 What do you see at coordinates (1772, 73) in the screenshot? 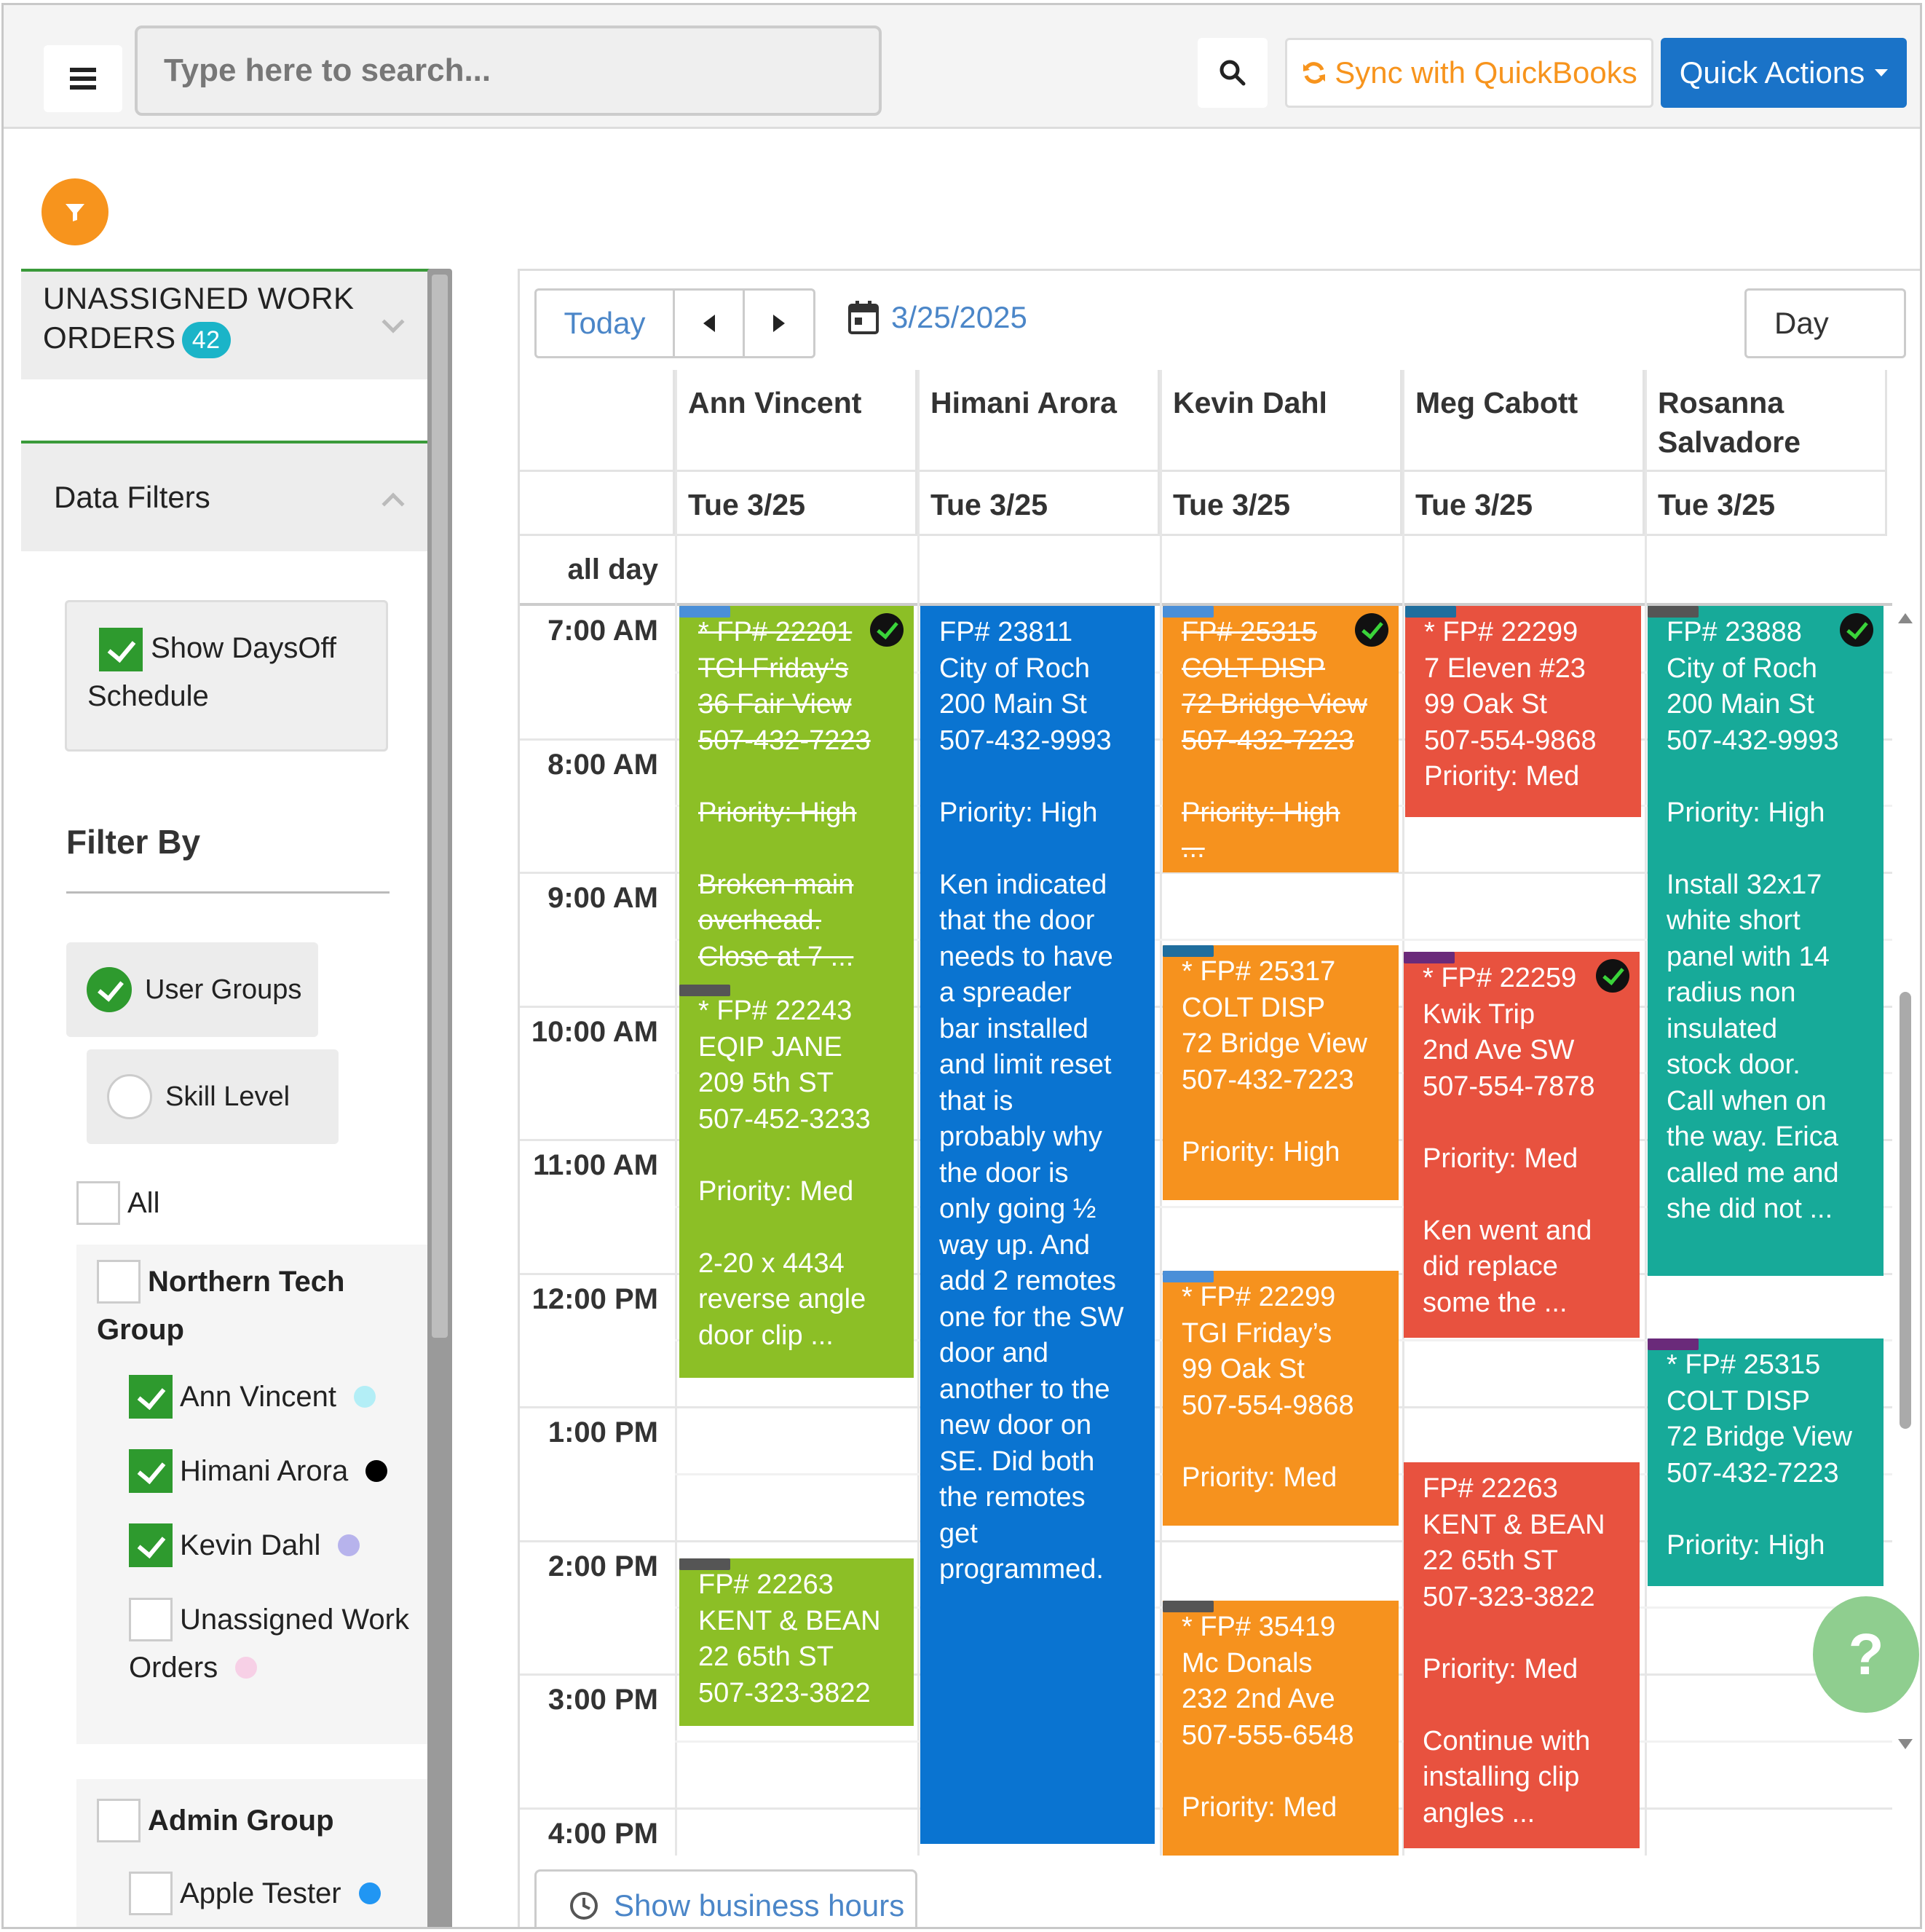
I see `quick-actions-label: Quick Actions` at bounding box center [1772, 73].